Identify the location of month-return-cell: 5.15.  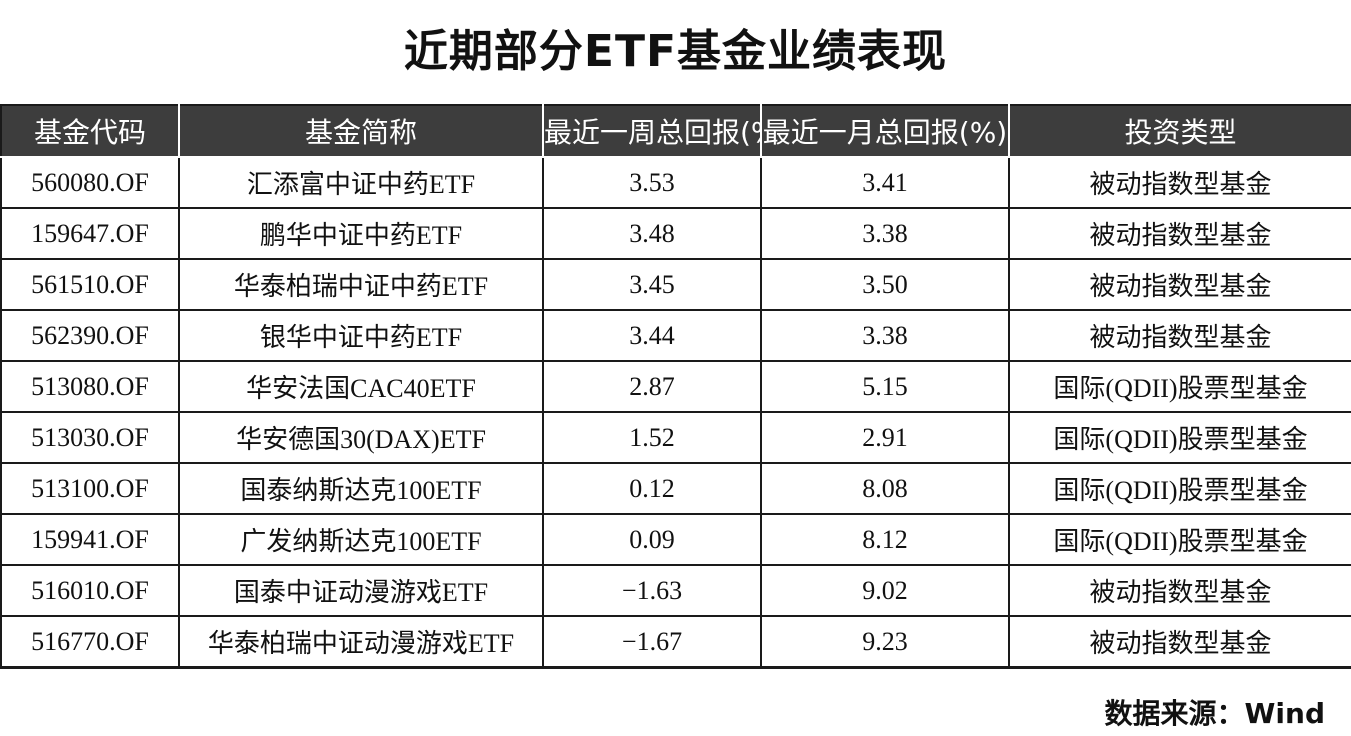
(885, 386).